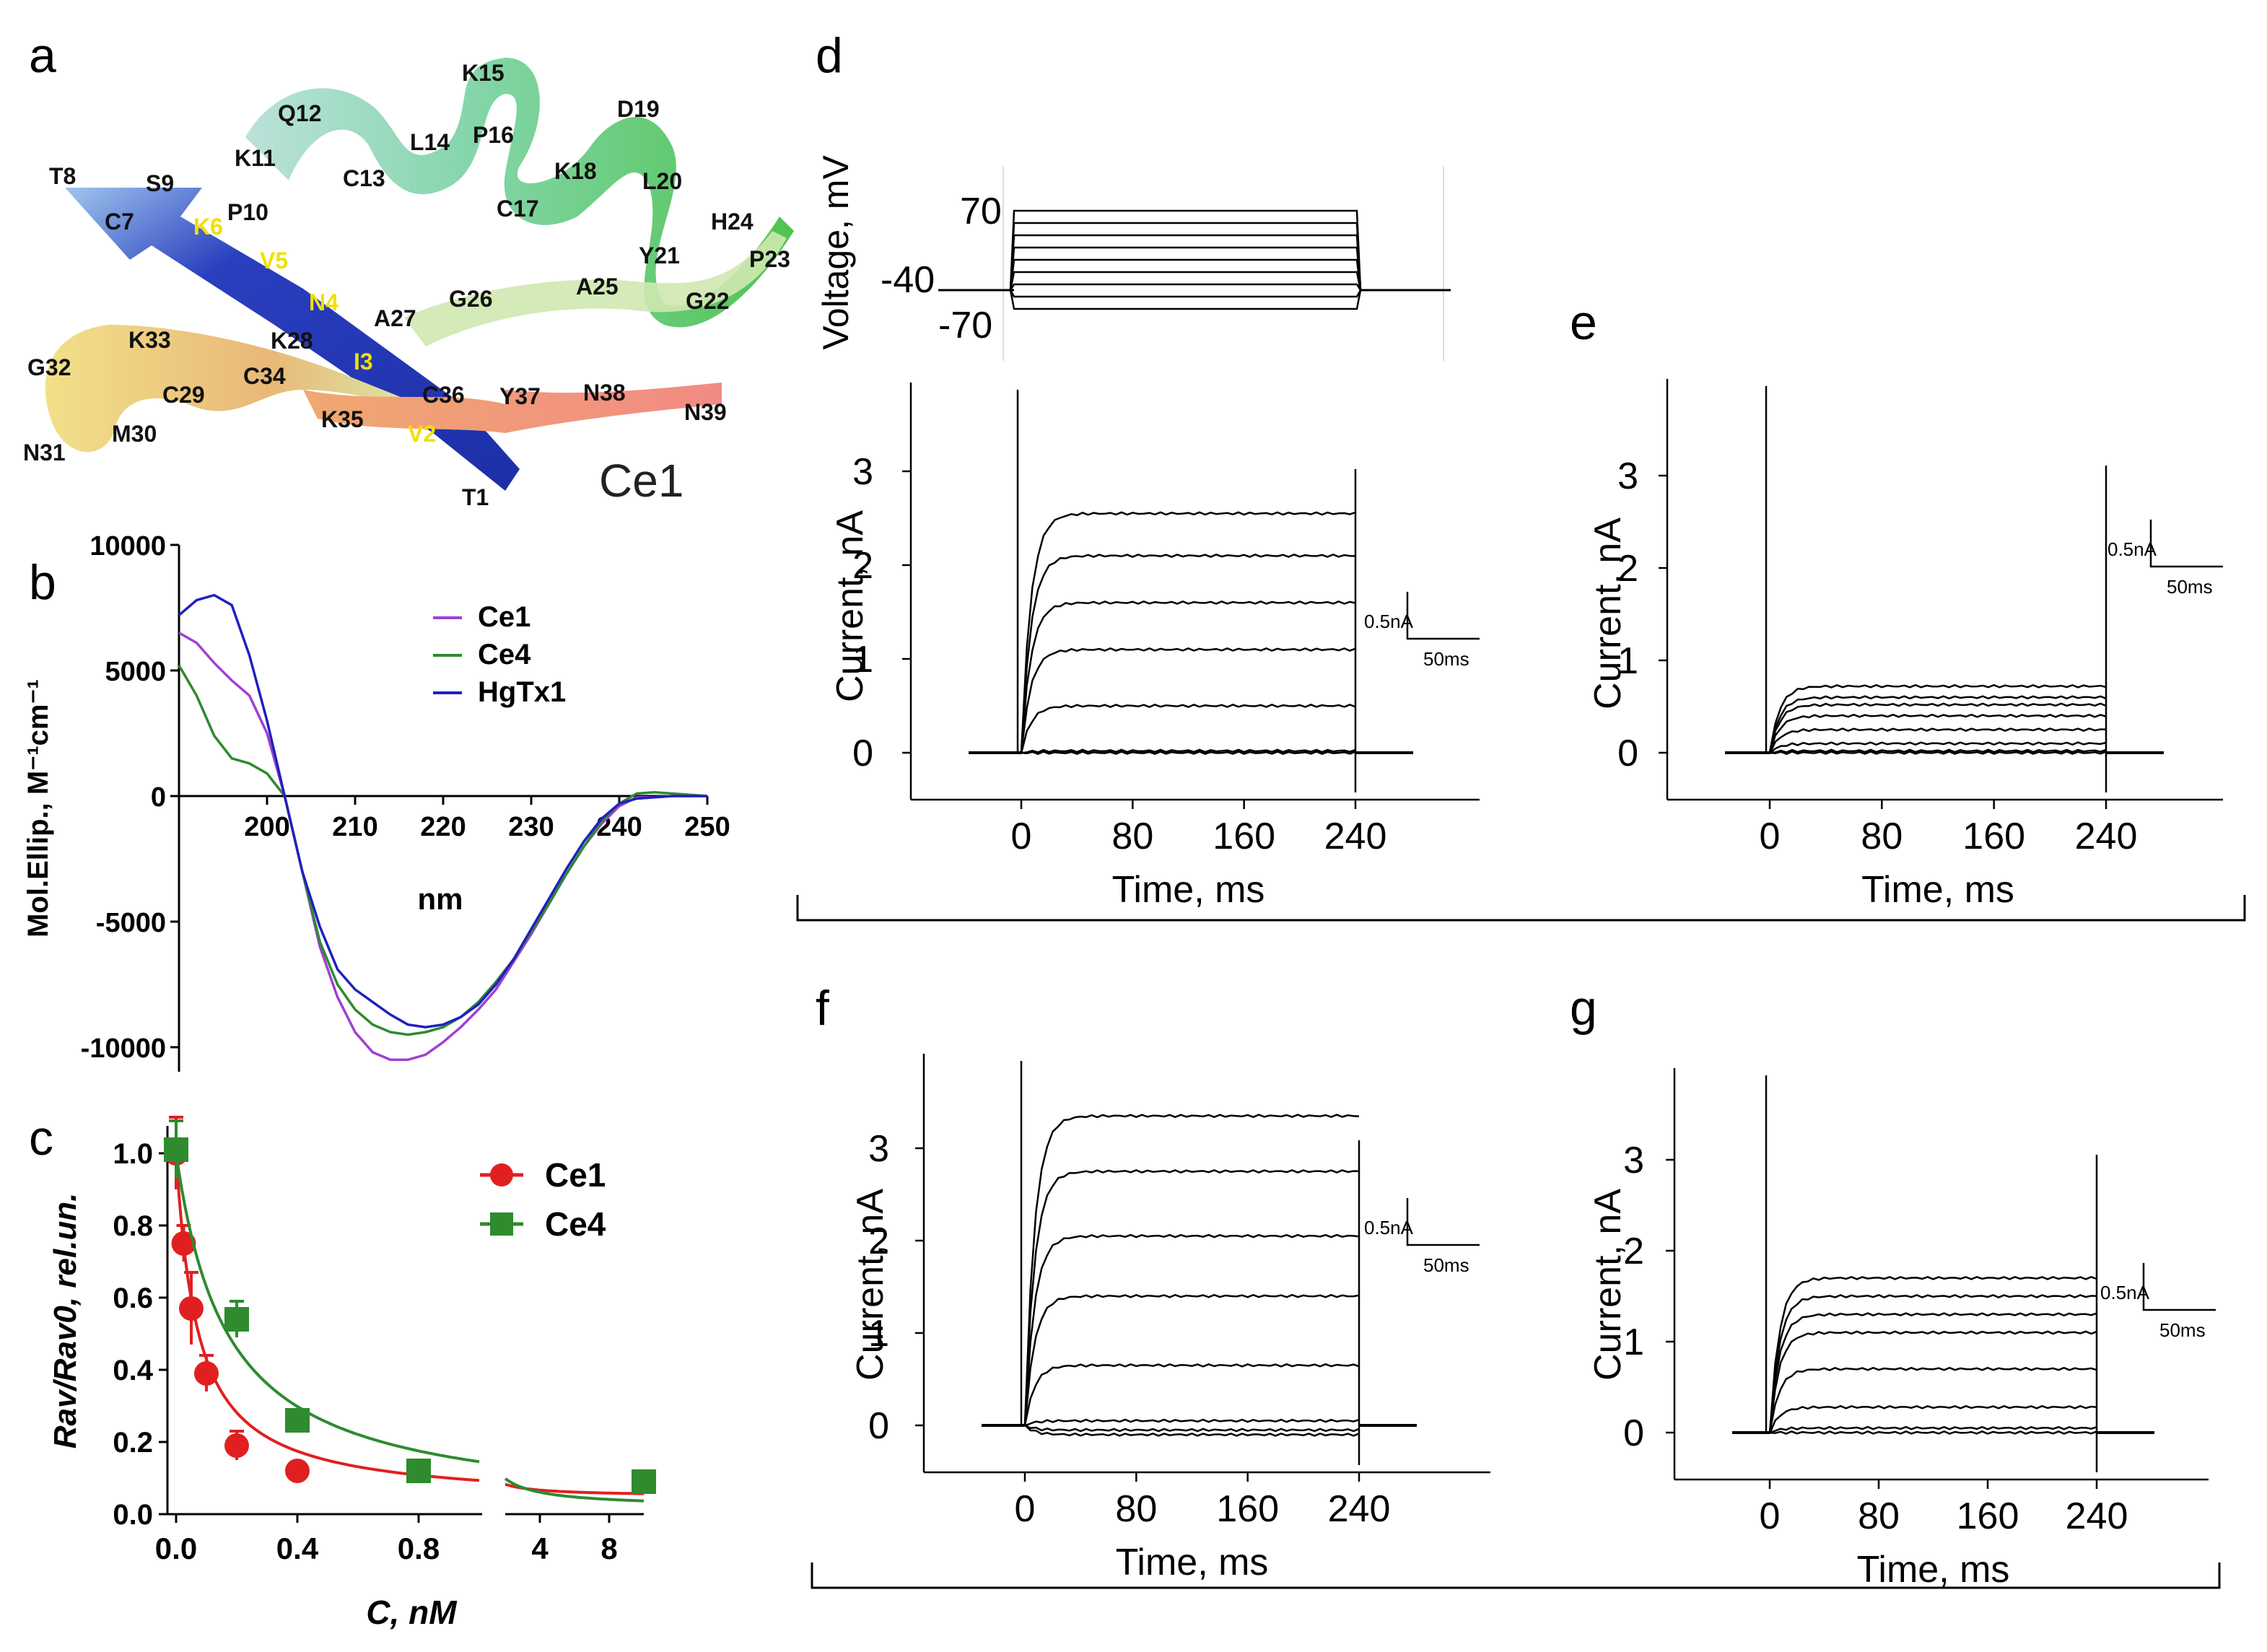 Image resolution: width=2267 pixels, height=1652 pixels. I want to click on residue-A25: A25, so click(597, 287).